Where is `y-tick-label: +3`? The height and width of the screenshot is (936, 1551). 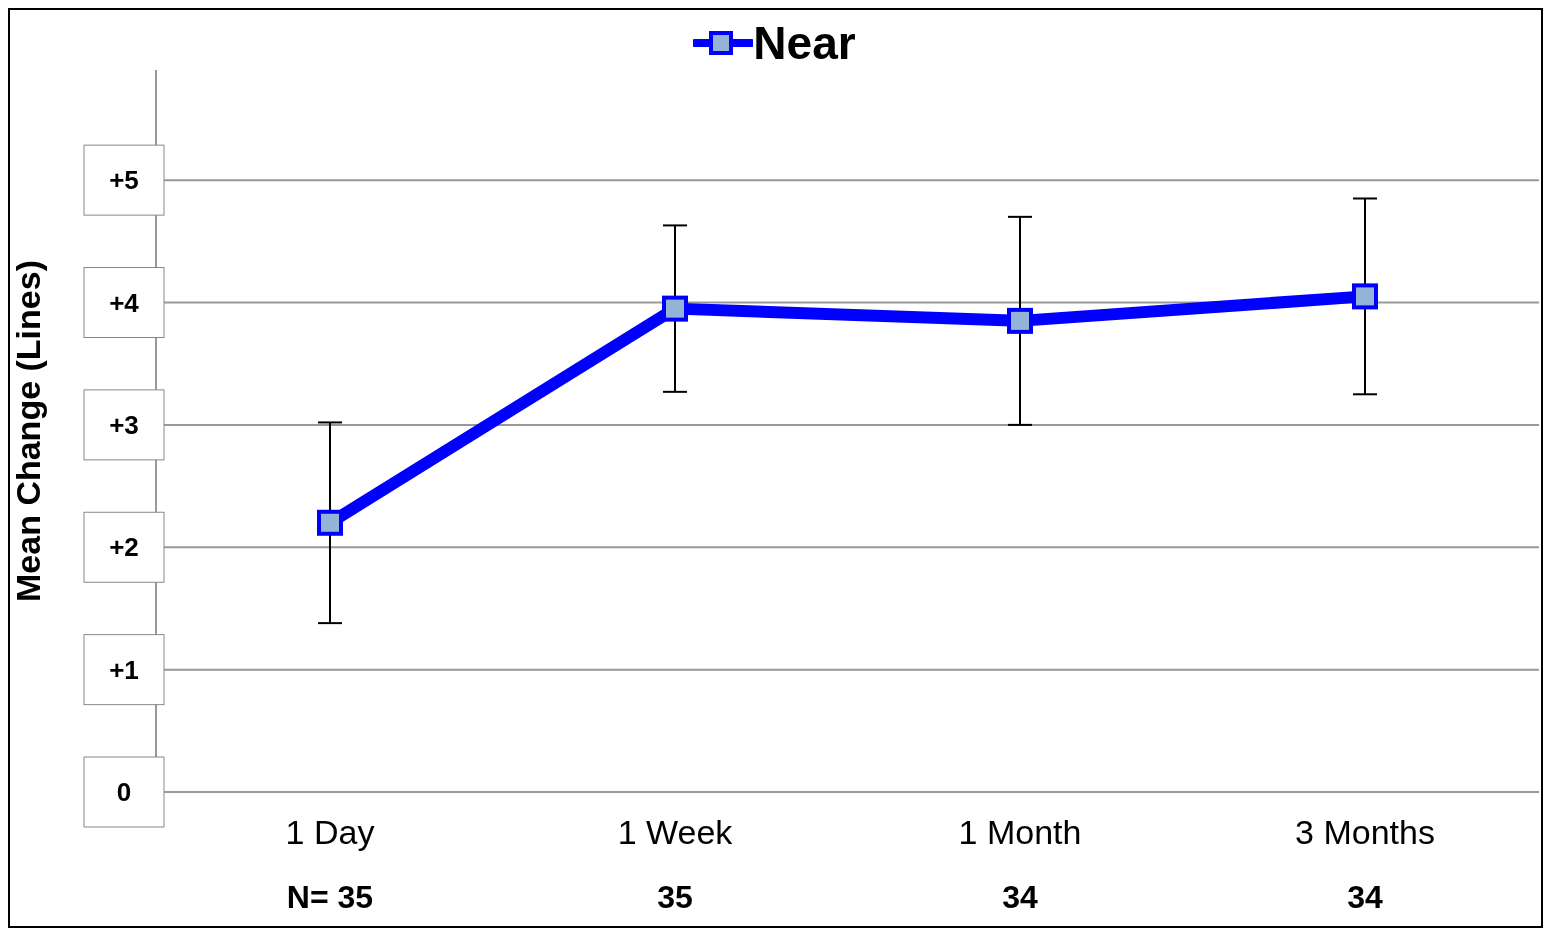
y-tick-label: +3 is located at coordinates (124, 424).